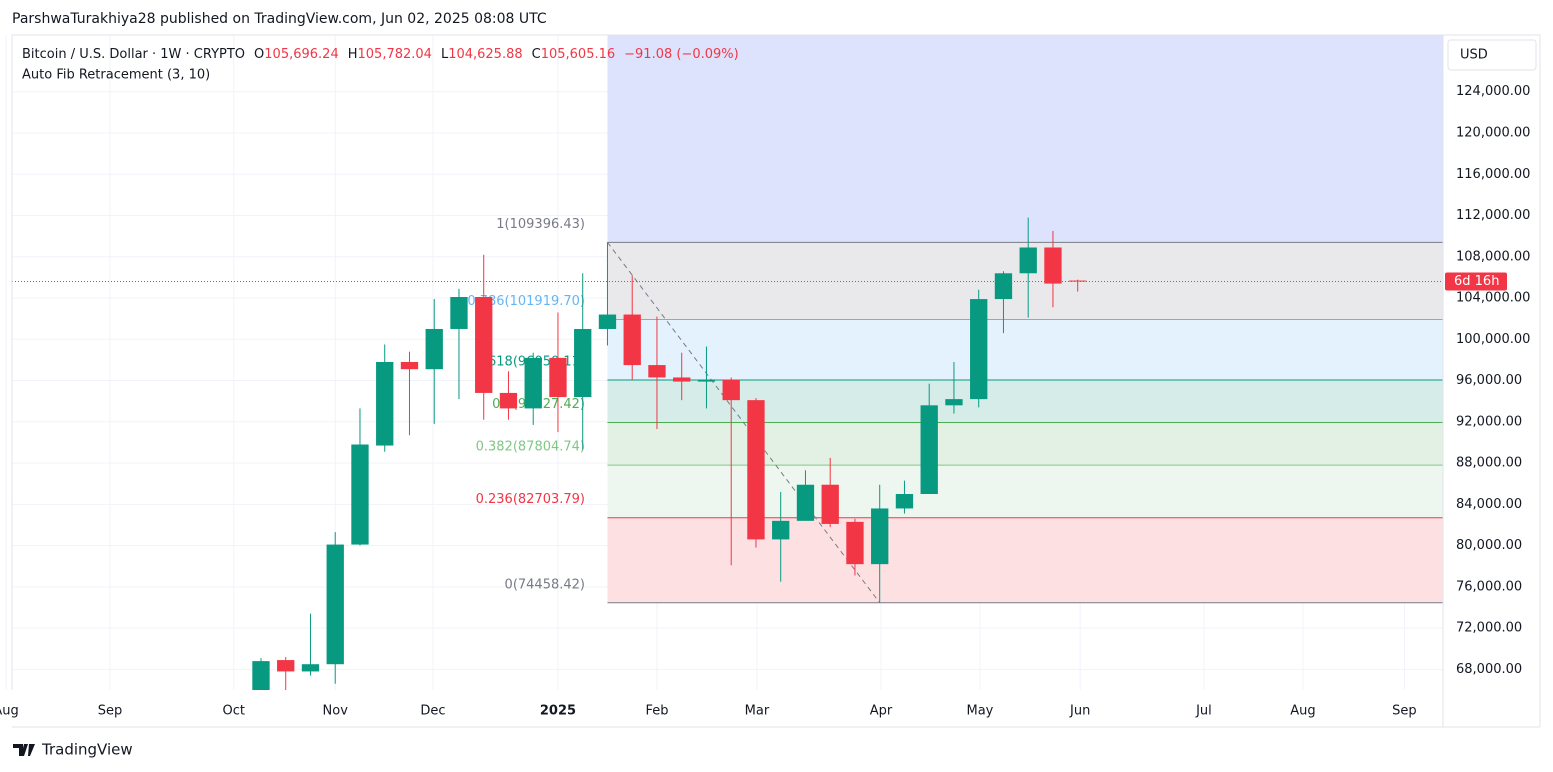 The width and height of the screenshot is (1553, 772). I want to click on legend-item: C, so click(536, 54).